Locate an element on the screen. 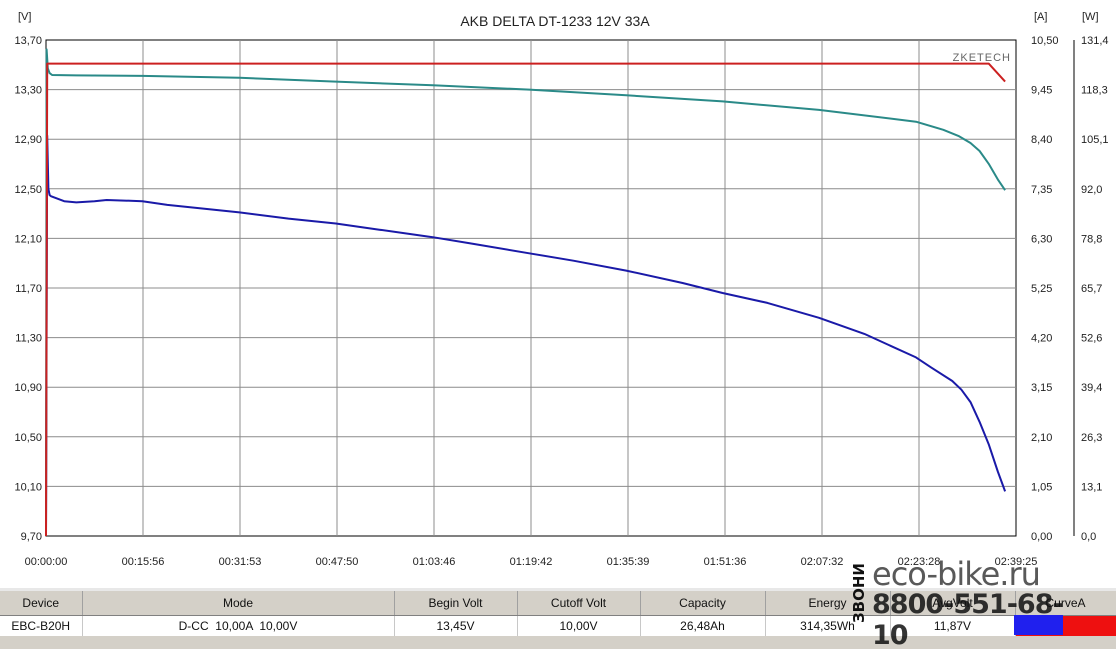  right-axis-tick-label: 5,25 is located at coordinates (1041, 289).